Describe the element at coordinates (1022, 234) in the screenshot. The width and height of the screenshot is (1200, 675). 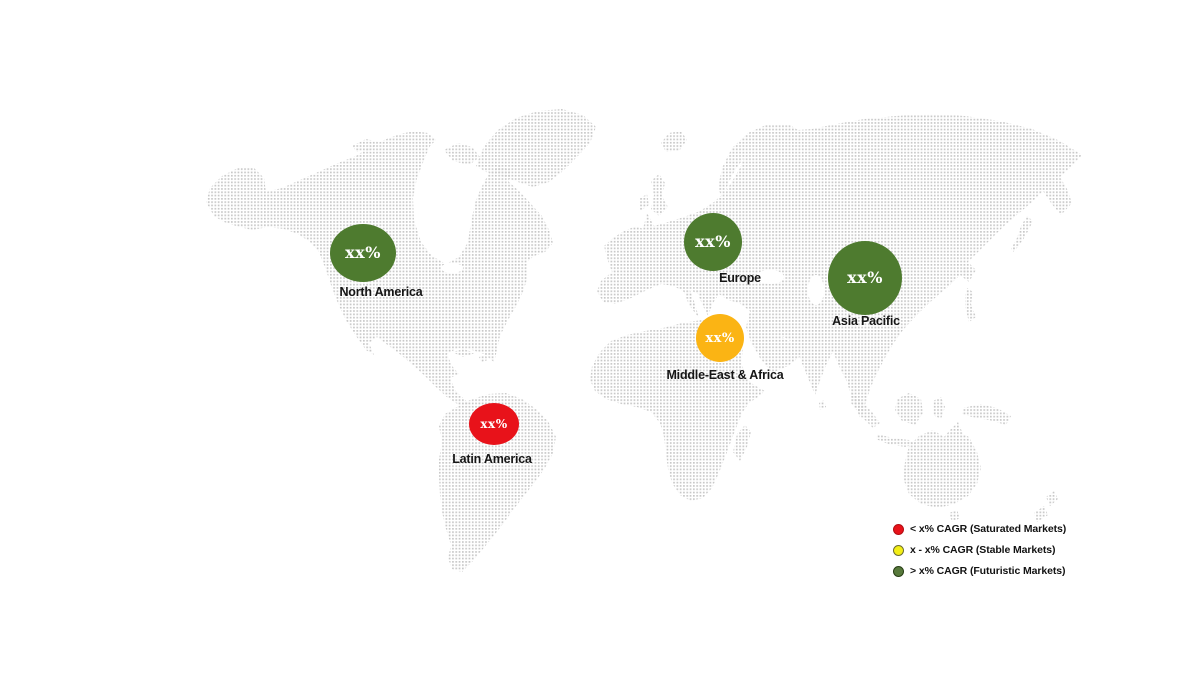
I see `landmass-japan` at that location.